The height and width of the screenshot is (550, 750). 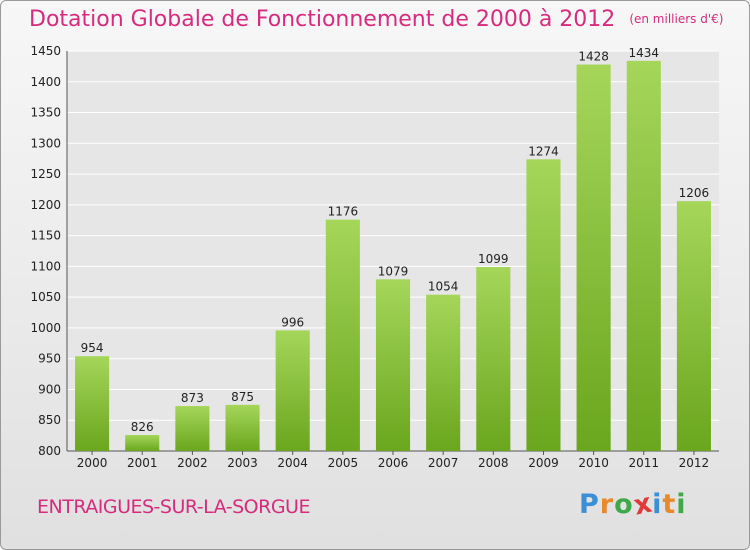 I want to click on x-tick-label: 2003, so click(x=242, y=463).